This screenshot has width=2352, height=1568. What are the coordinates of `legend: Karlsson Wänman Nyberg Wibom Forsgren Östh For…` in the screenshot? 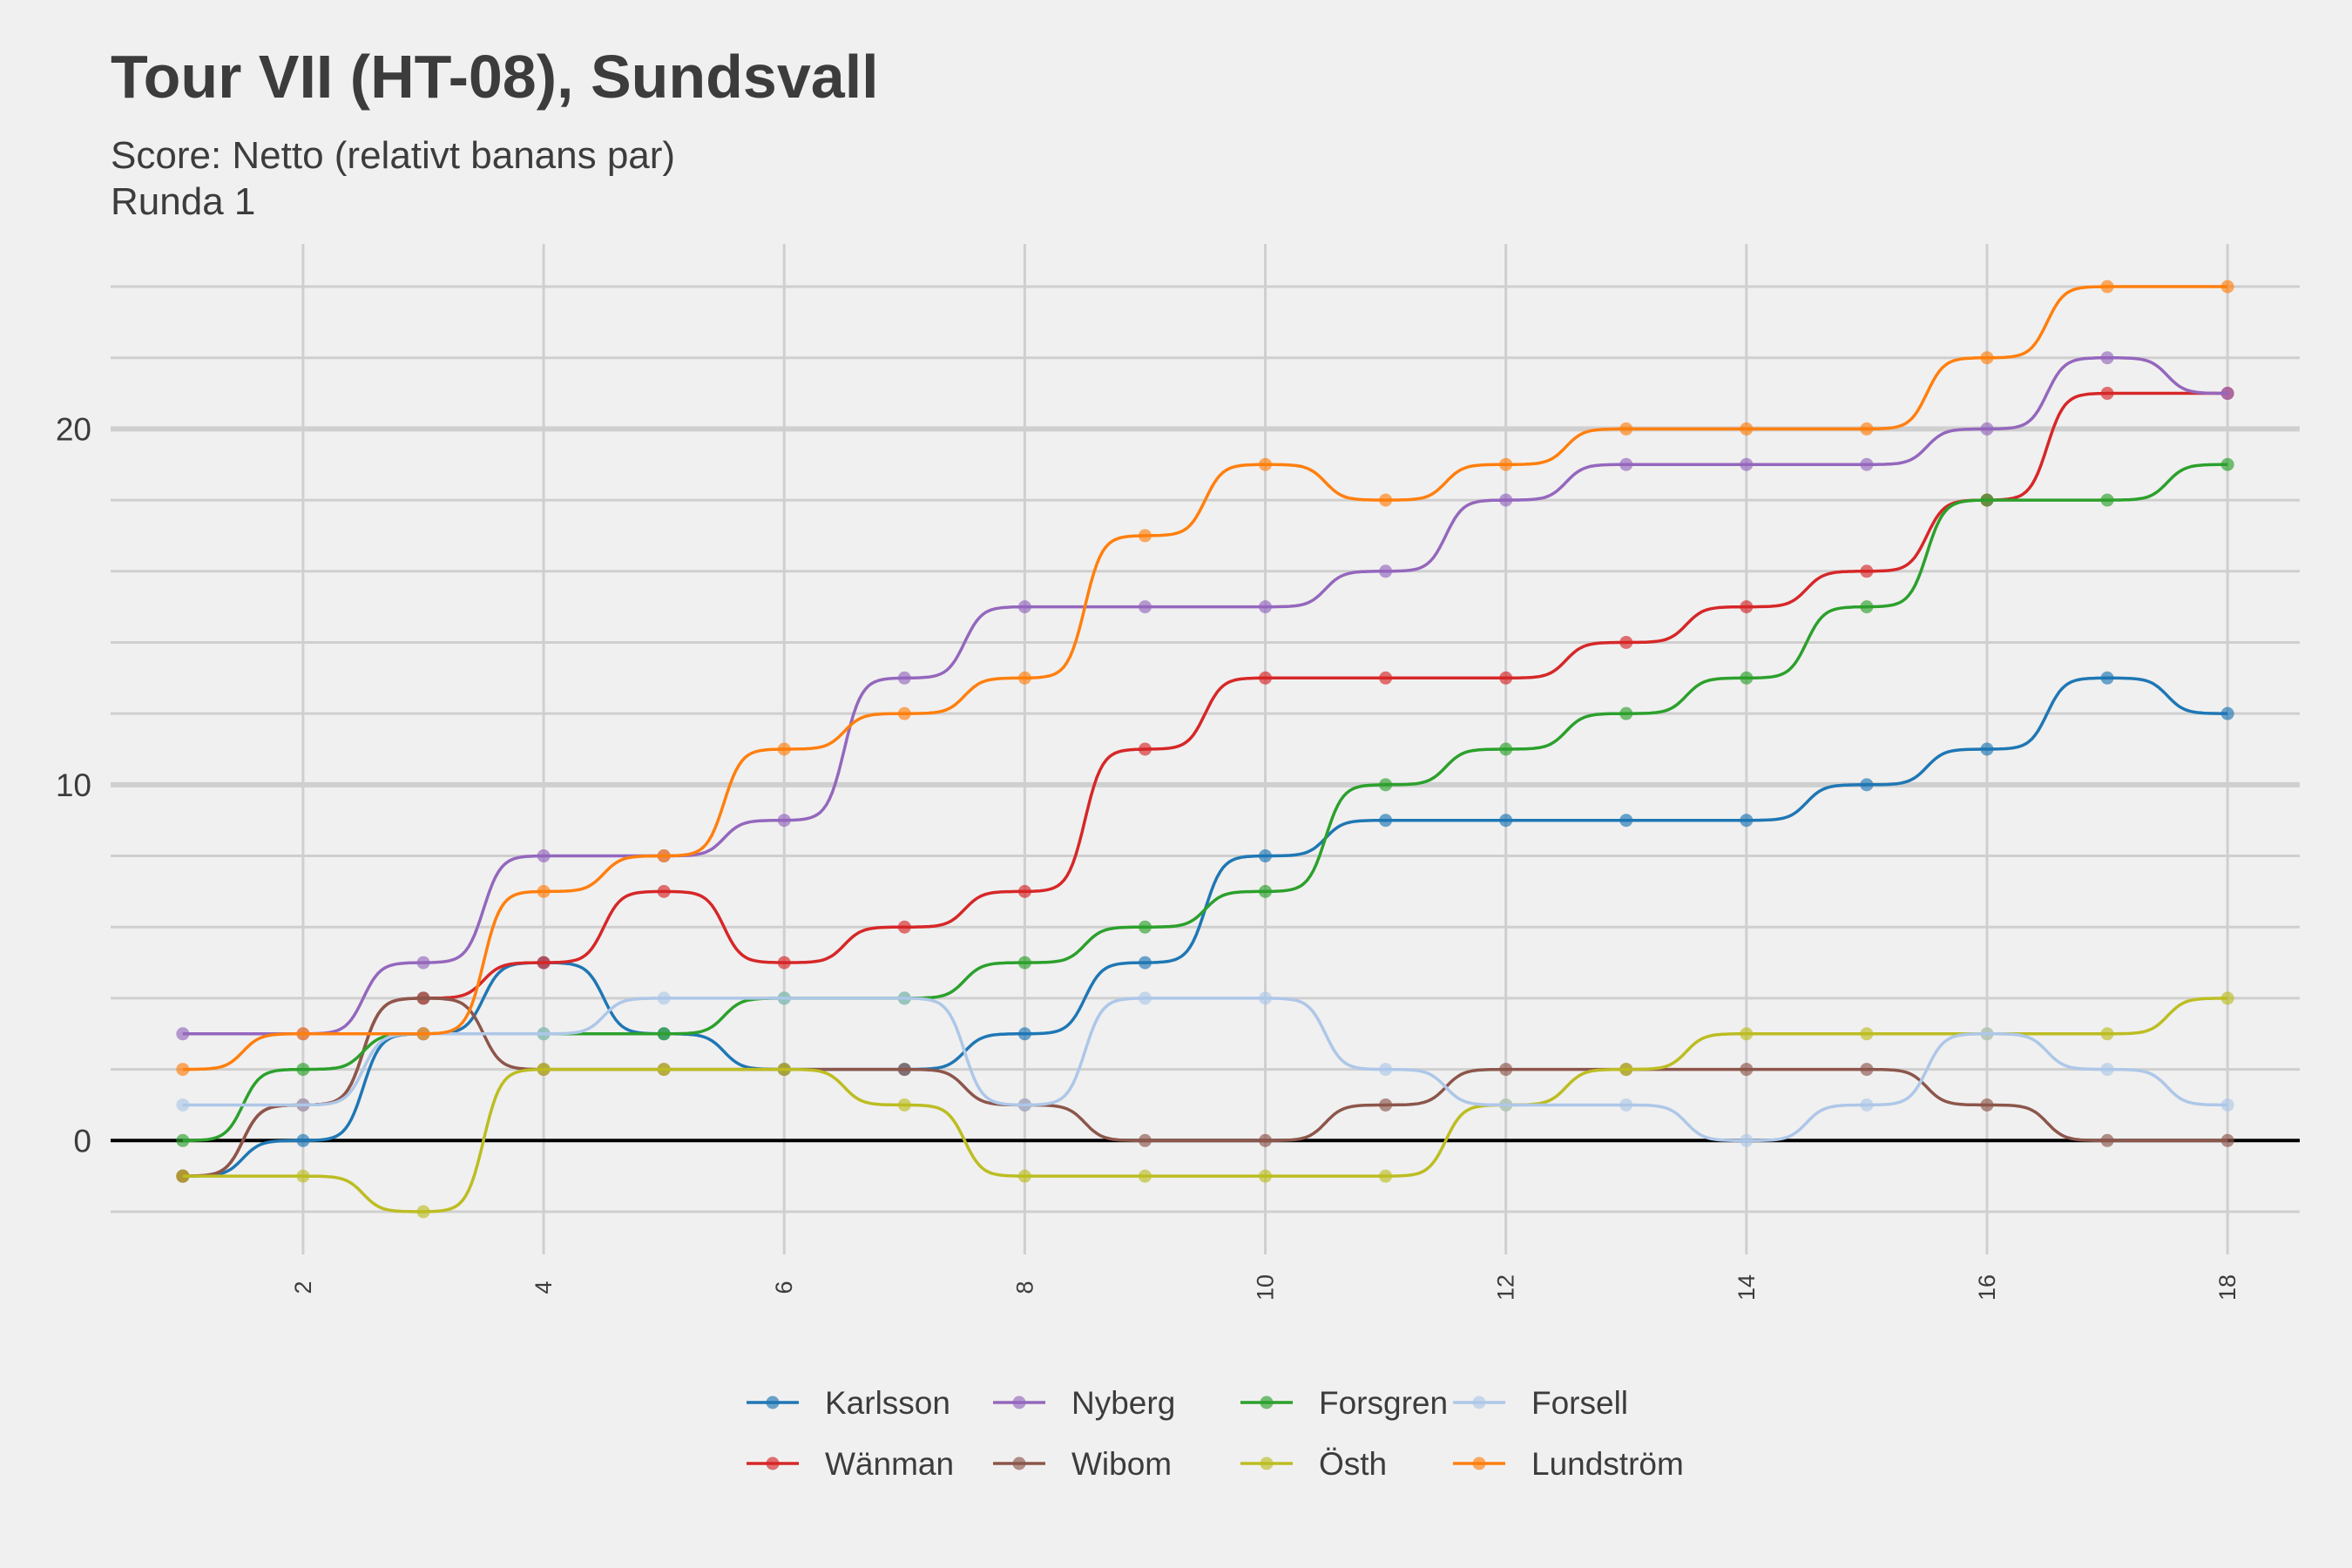 It's located at (1215, 1433).